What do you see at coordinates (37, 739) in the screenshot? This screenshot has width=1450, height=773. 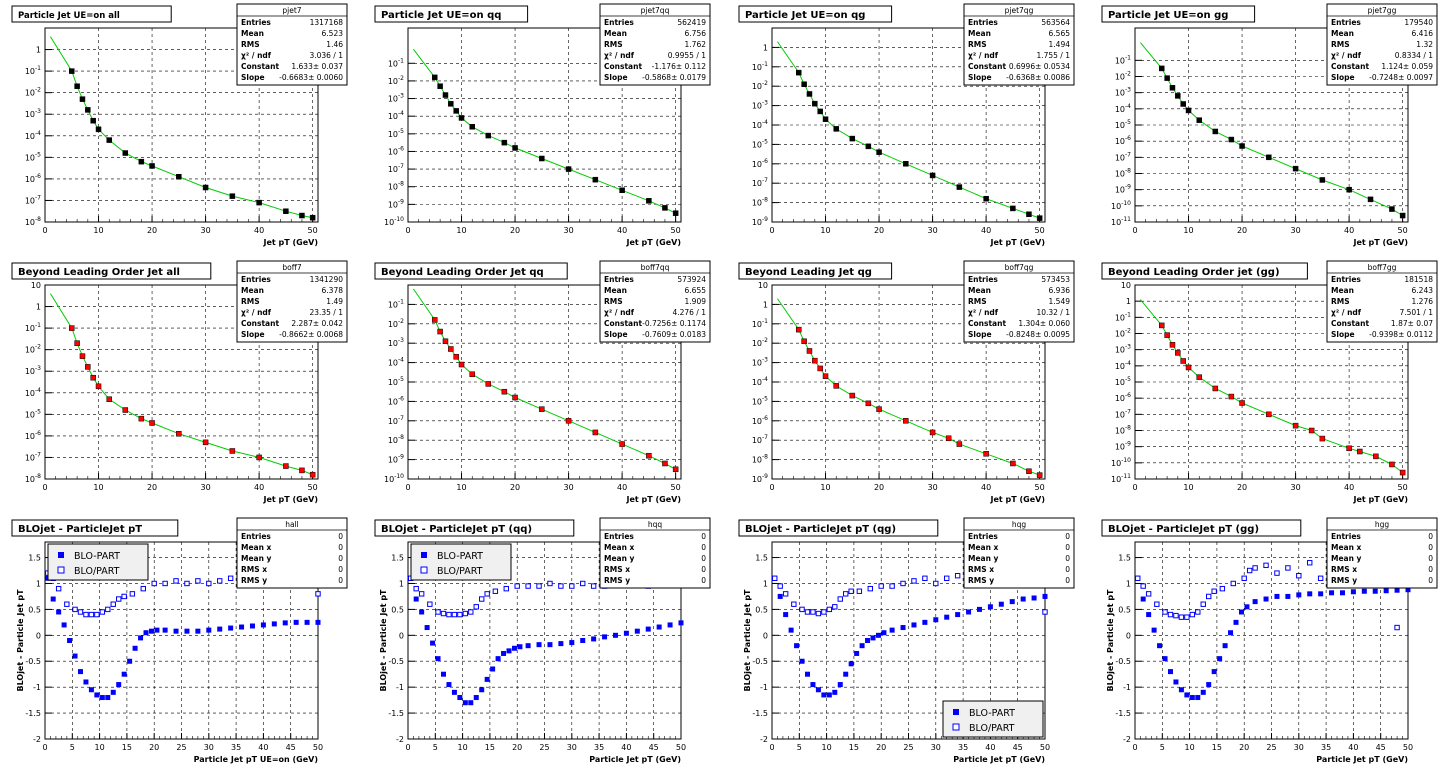 I see `y-tick-label: -2` at bounding box center [37, 739].